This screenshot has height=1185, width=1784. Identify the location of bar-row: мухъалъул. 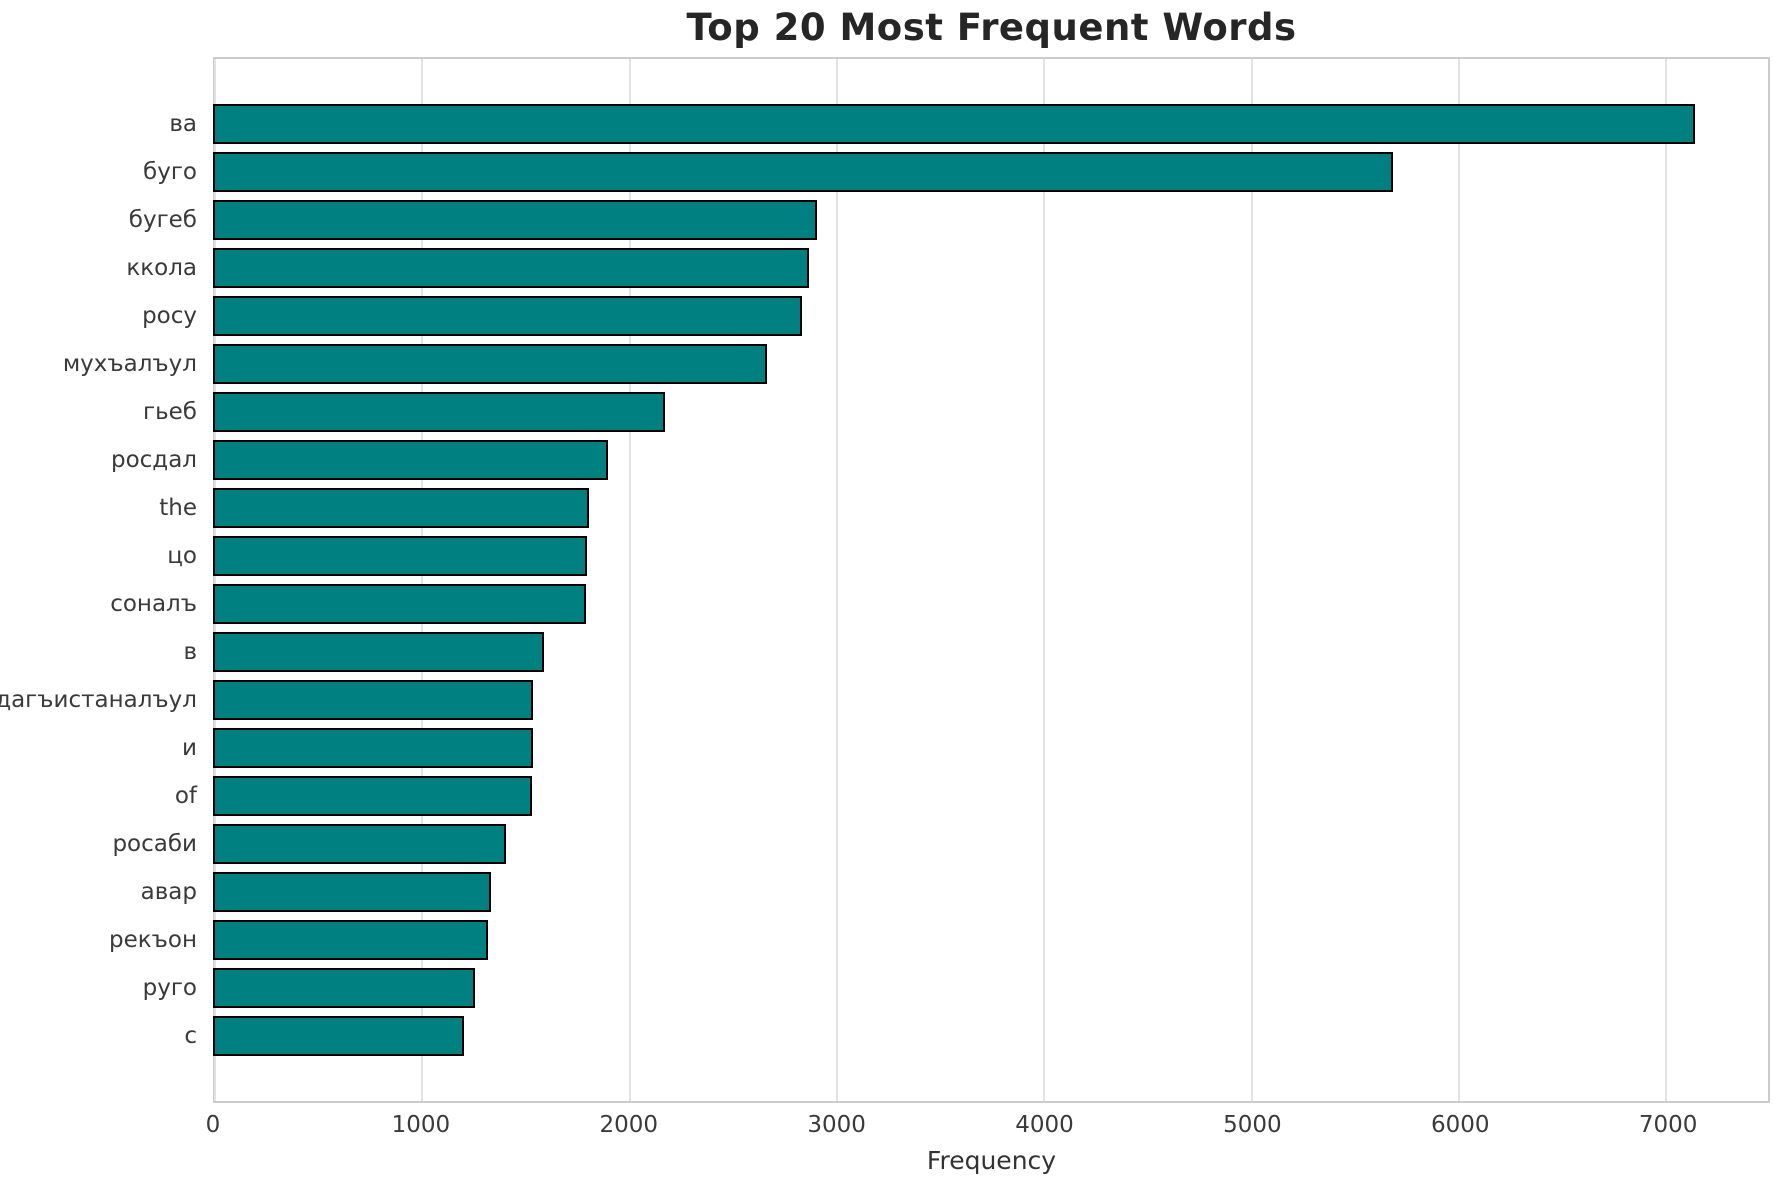
(916, 364).